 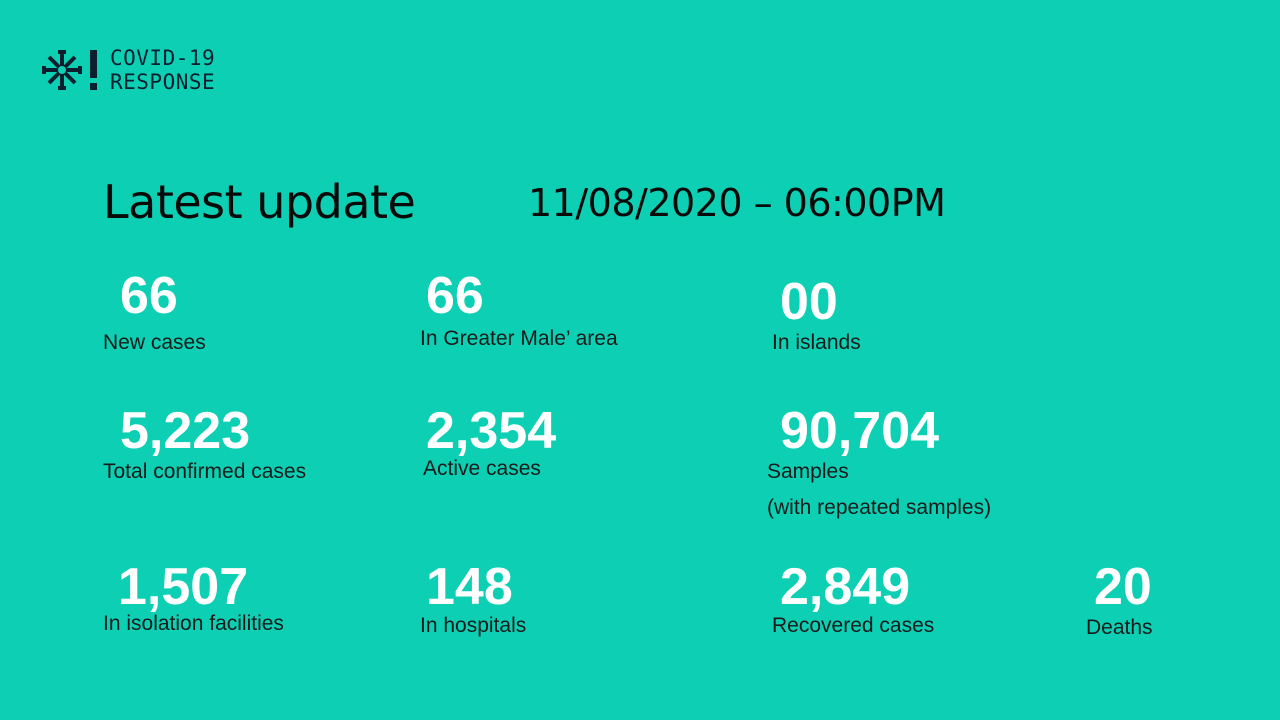 I want to click on stat-value: 2,354, so click(x=491, y=431).